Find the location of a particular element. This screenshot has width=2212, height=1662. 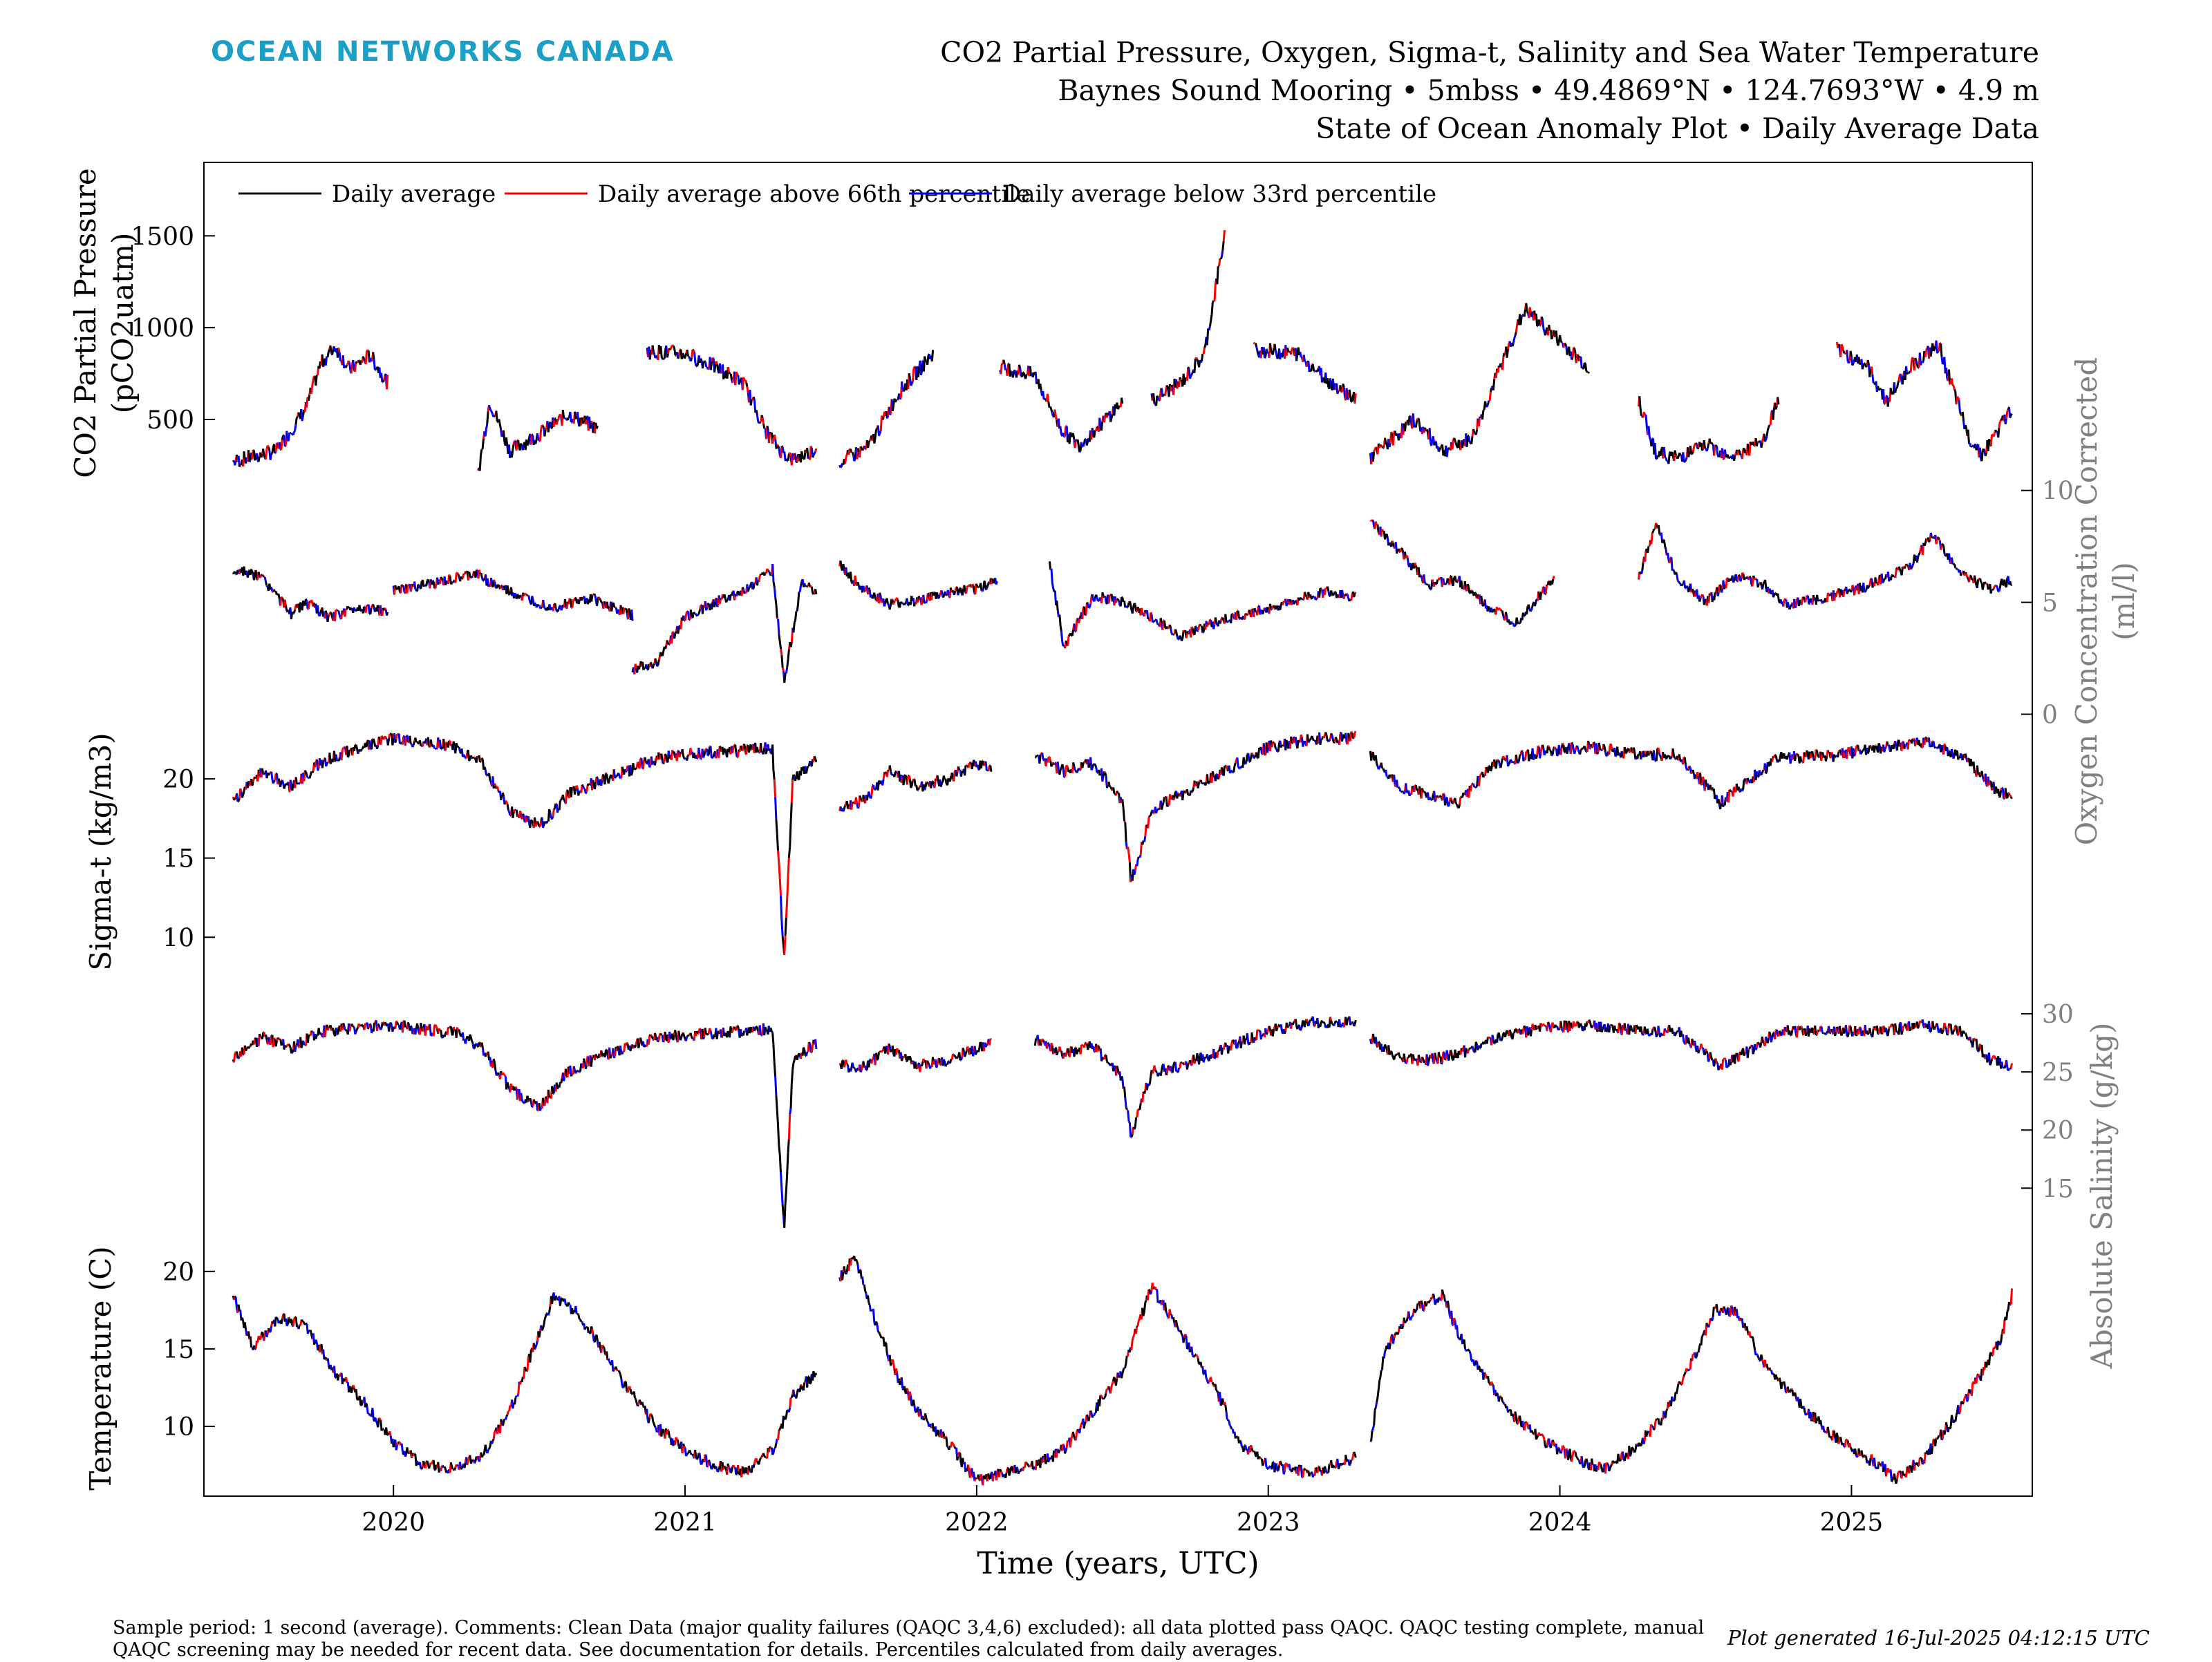

y-tick-label-oxygen: 0 is located at coordinates (2050, 715).